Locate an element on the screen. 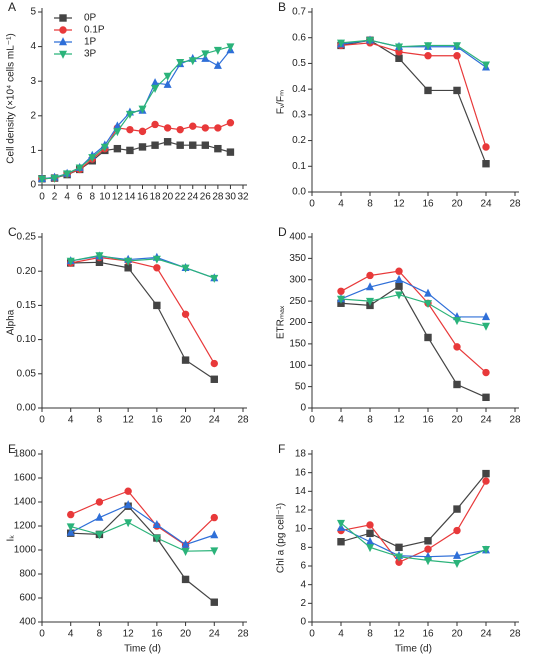 Image resolution: width=550 pixels, height=656 pixels. y-tick-label: 0 is located at coordinates (303, 408).